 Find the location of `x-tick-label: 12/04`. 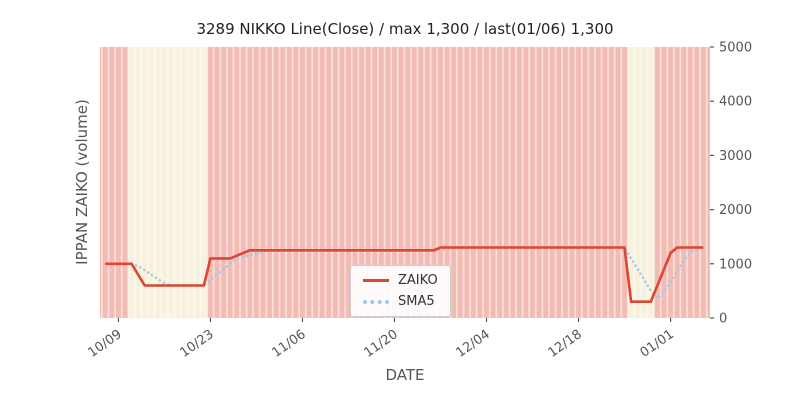

x-tick-label: 12/04 is located at coordinates (473, 344).